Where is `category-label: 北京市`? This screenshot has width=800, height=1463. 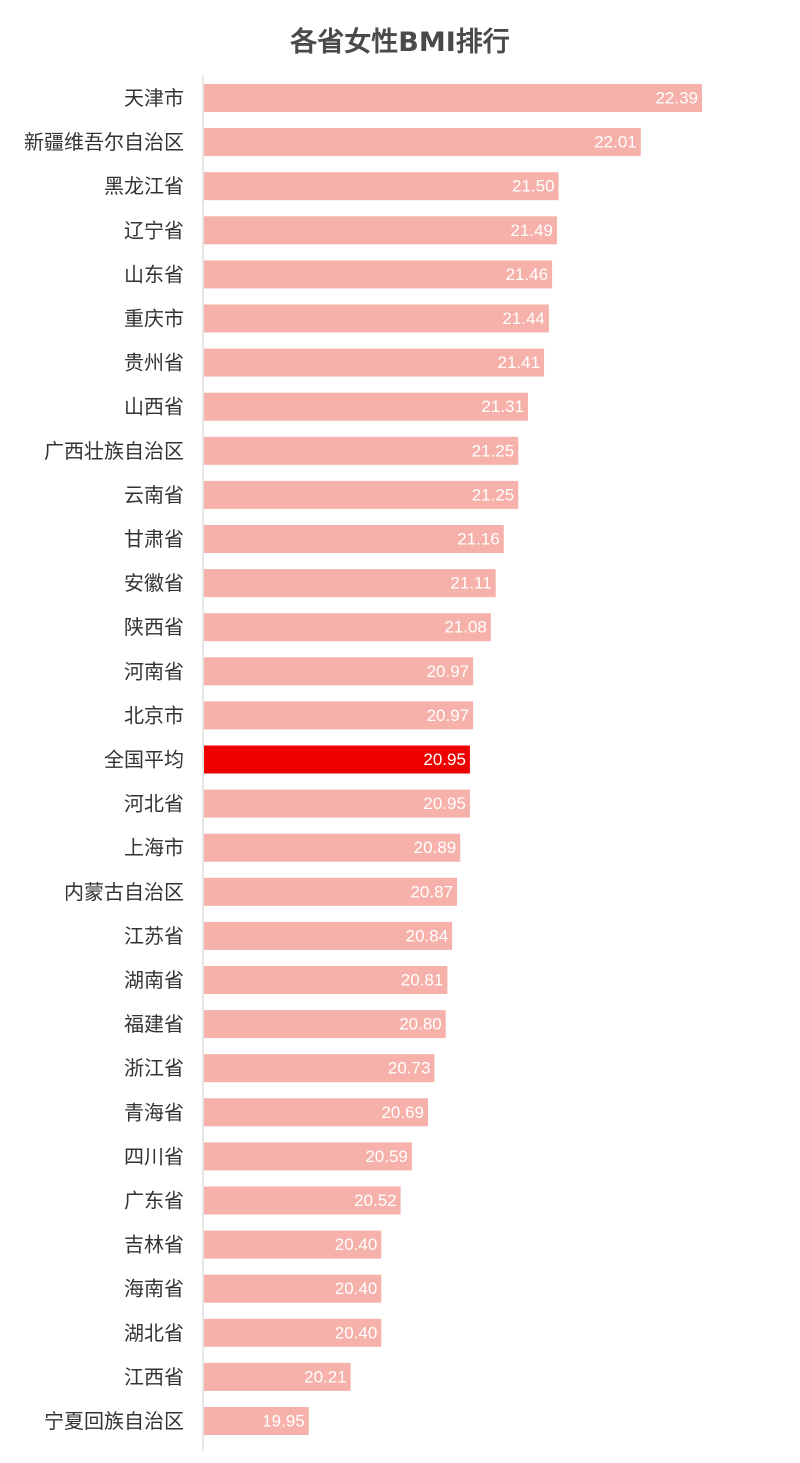
category-label: 北京市 is located at coordinates (154, 715).